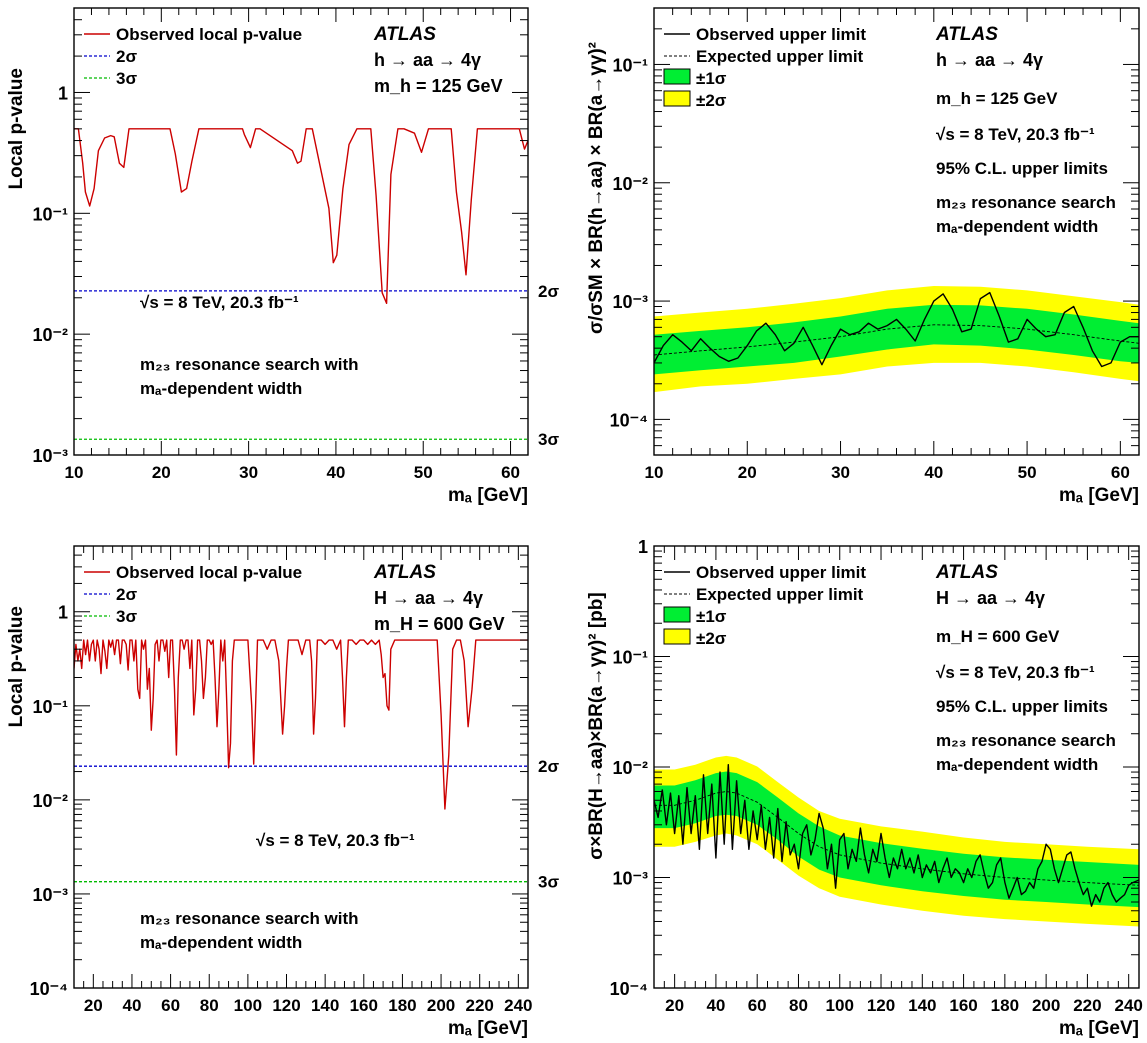 The height and width of the screenshot is (1043, 1147). Describe the element at coordinates (548, 291) in the screenshot. I see `sigma-label-2: 2σ` at that location.